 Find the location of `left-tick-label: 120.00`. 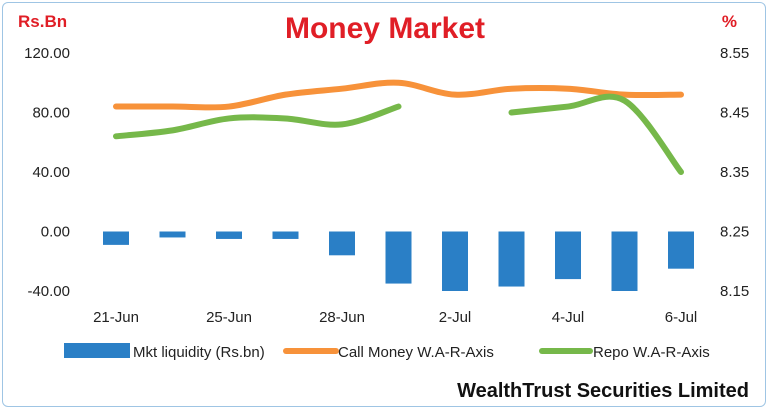

left-tick-label: 120.00 is located at coordinates (47, 53).